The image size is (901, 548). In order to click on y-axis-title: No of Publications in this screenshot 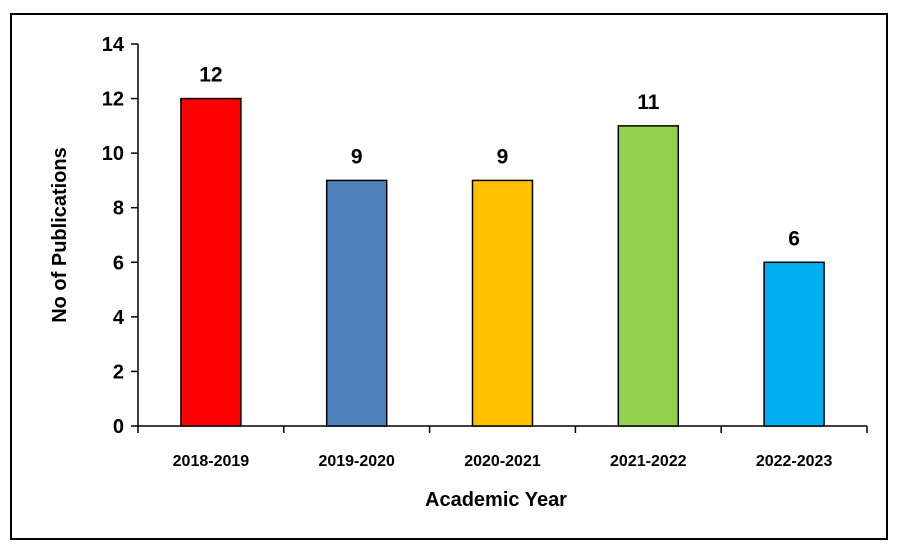, I will do `click(60, 235)`.